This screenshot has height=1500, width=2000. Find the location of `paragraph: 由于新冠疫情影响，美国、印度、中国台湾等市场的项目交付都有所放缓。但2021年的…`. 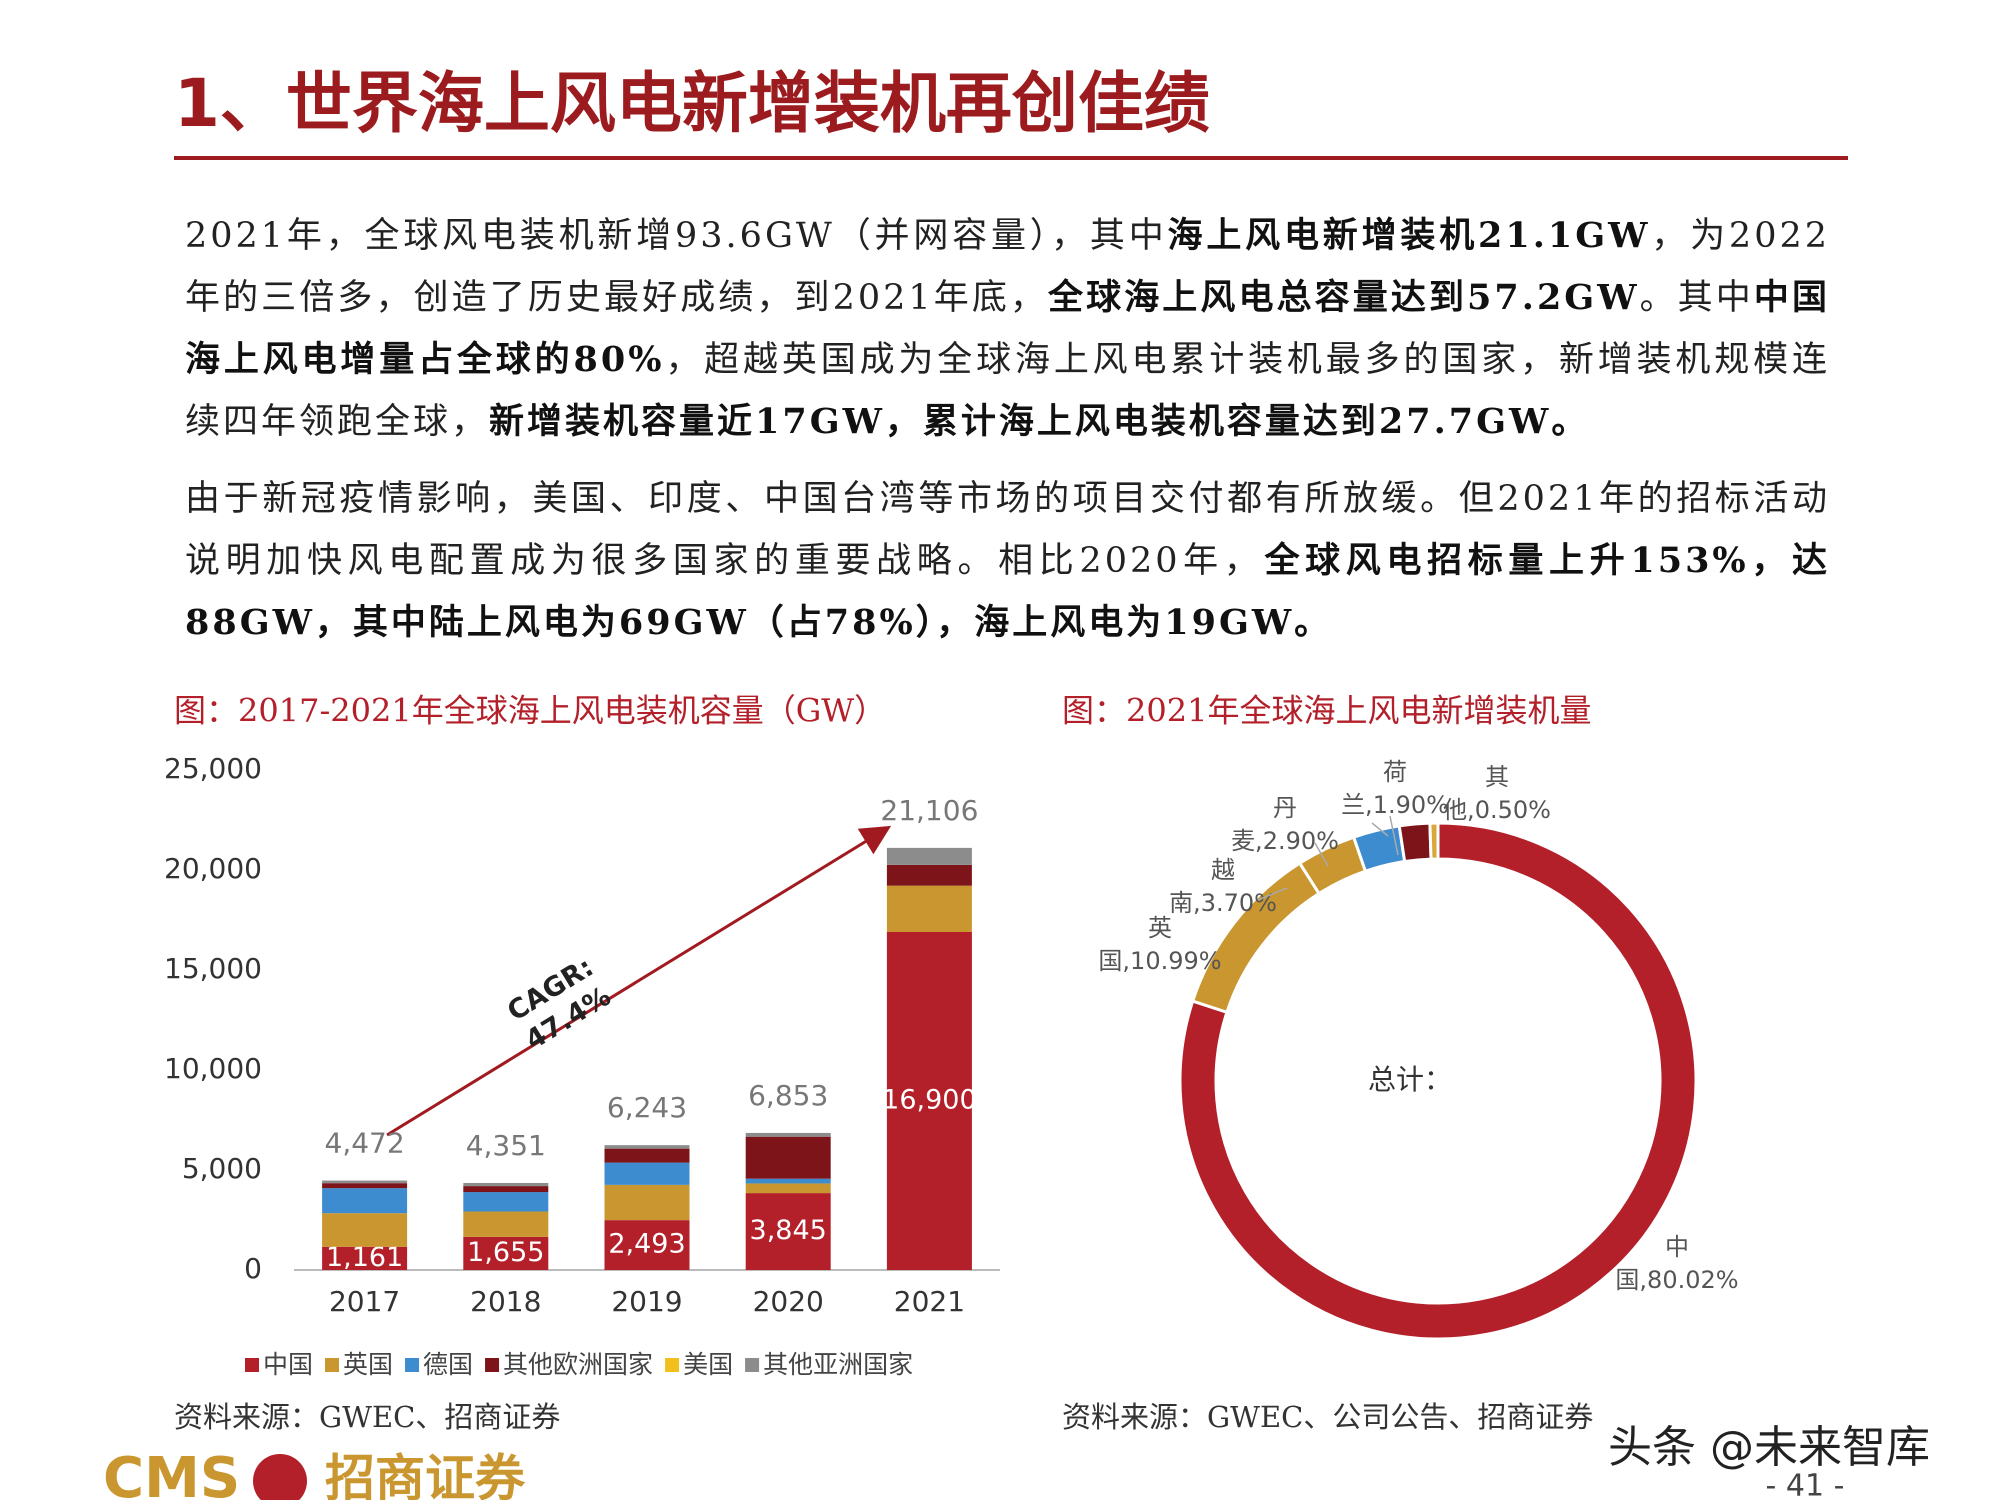

paragraph: 由于新冠疫情影响，美国、印度、中国台湾等市场的项目交付都有所放缓。但2021年的… is located at coordinates (1007, 561).